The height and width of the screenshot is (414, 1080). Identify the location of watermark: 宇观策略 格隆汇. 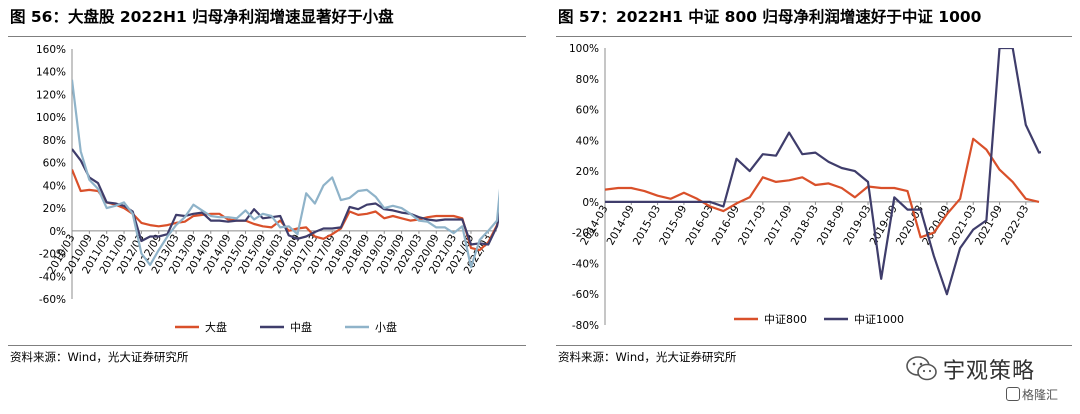
(990, 382).